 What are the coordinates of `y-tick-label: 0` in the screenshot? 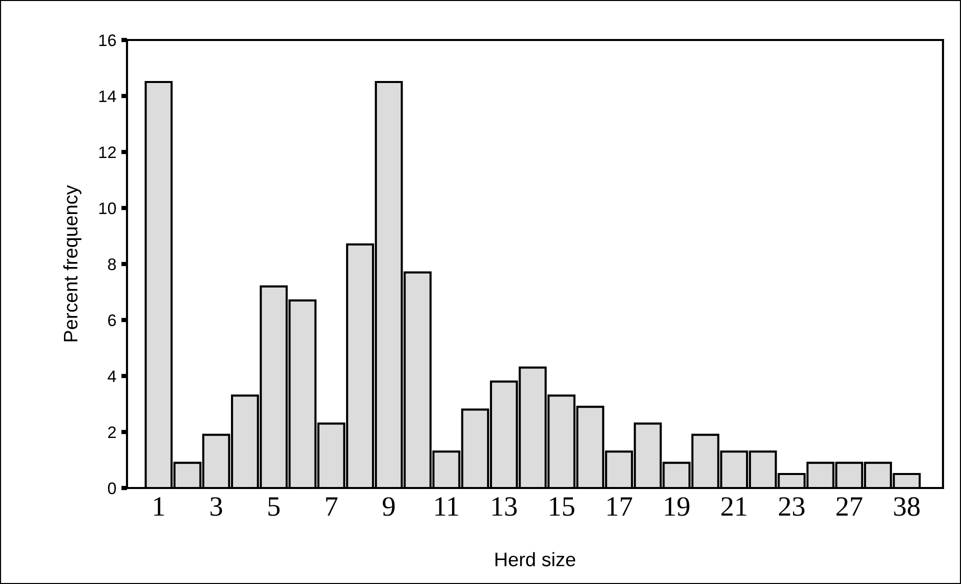 It's located at (112, 488).